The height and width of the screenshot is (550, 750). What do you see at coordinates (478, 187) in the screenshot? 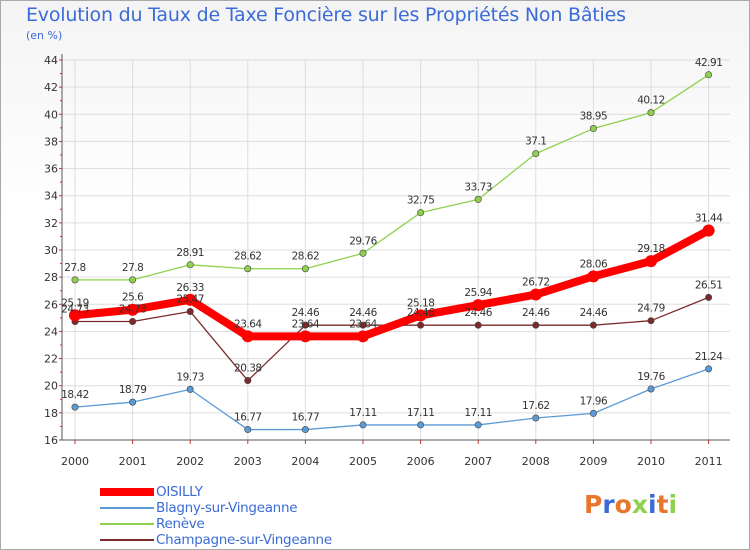
I see `data-label: 33.73` at bounding box center [478, 187].